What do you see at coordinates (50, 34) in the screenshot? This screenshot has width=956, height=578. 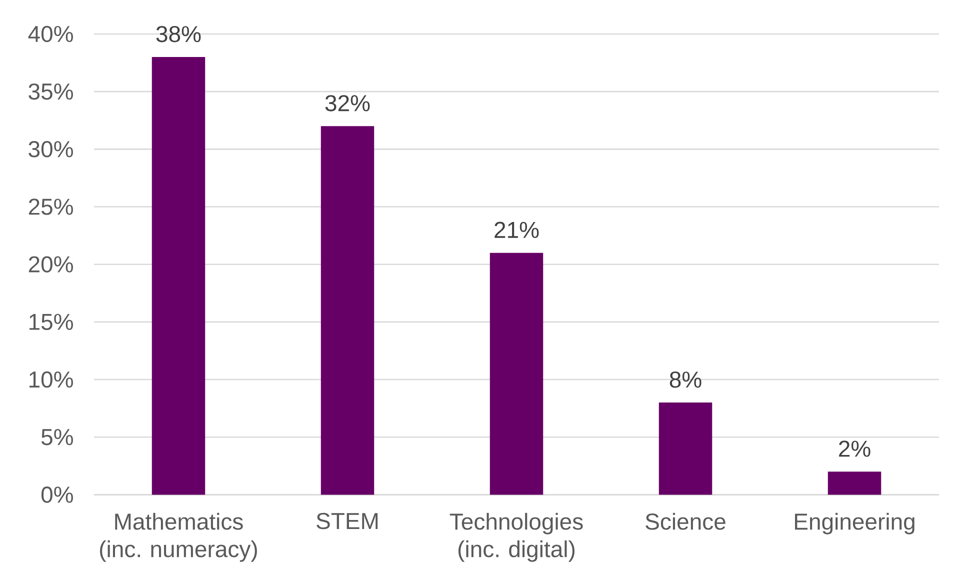 I see `y-tick-label: 40%` at bounding box center [50, 34].